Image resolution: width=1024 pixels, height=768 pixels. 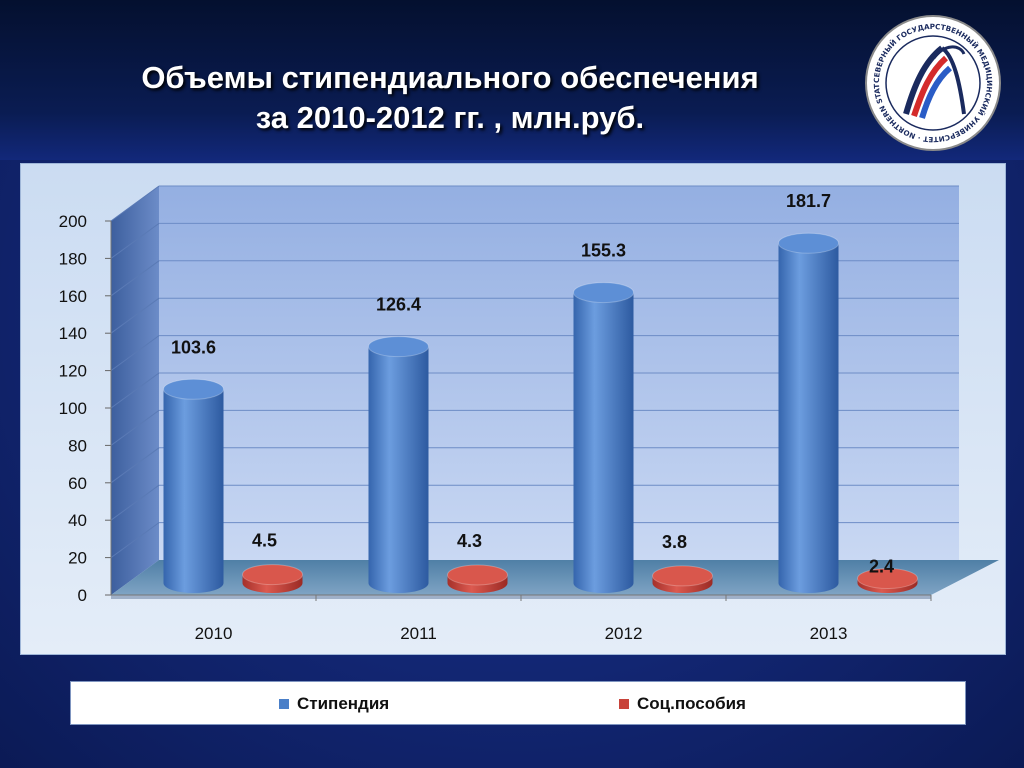 I want to click on legend-label-stipend: Стипендия, so click(x=343, y=703).